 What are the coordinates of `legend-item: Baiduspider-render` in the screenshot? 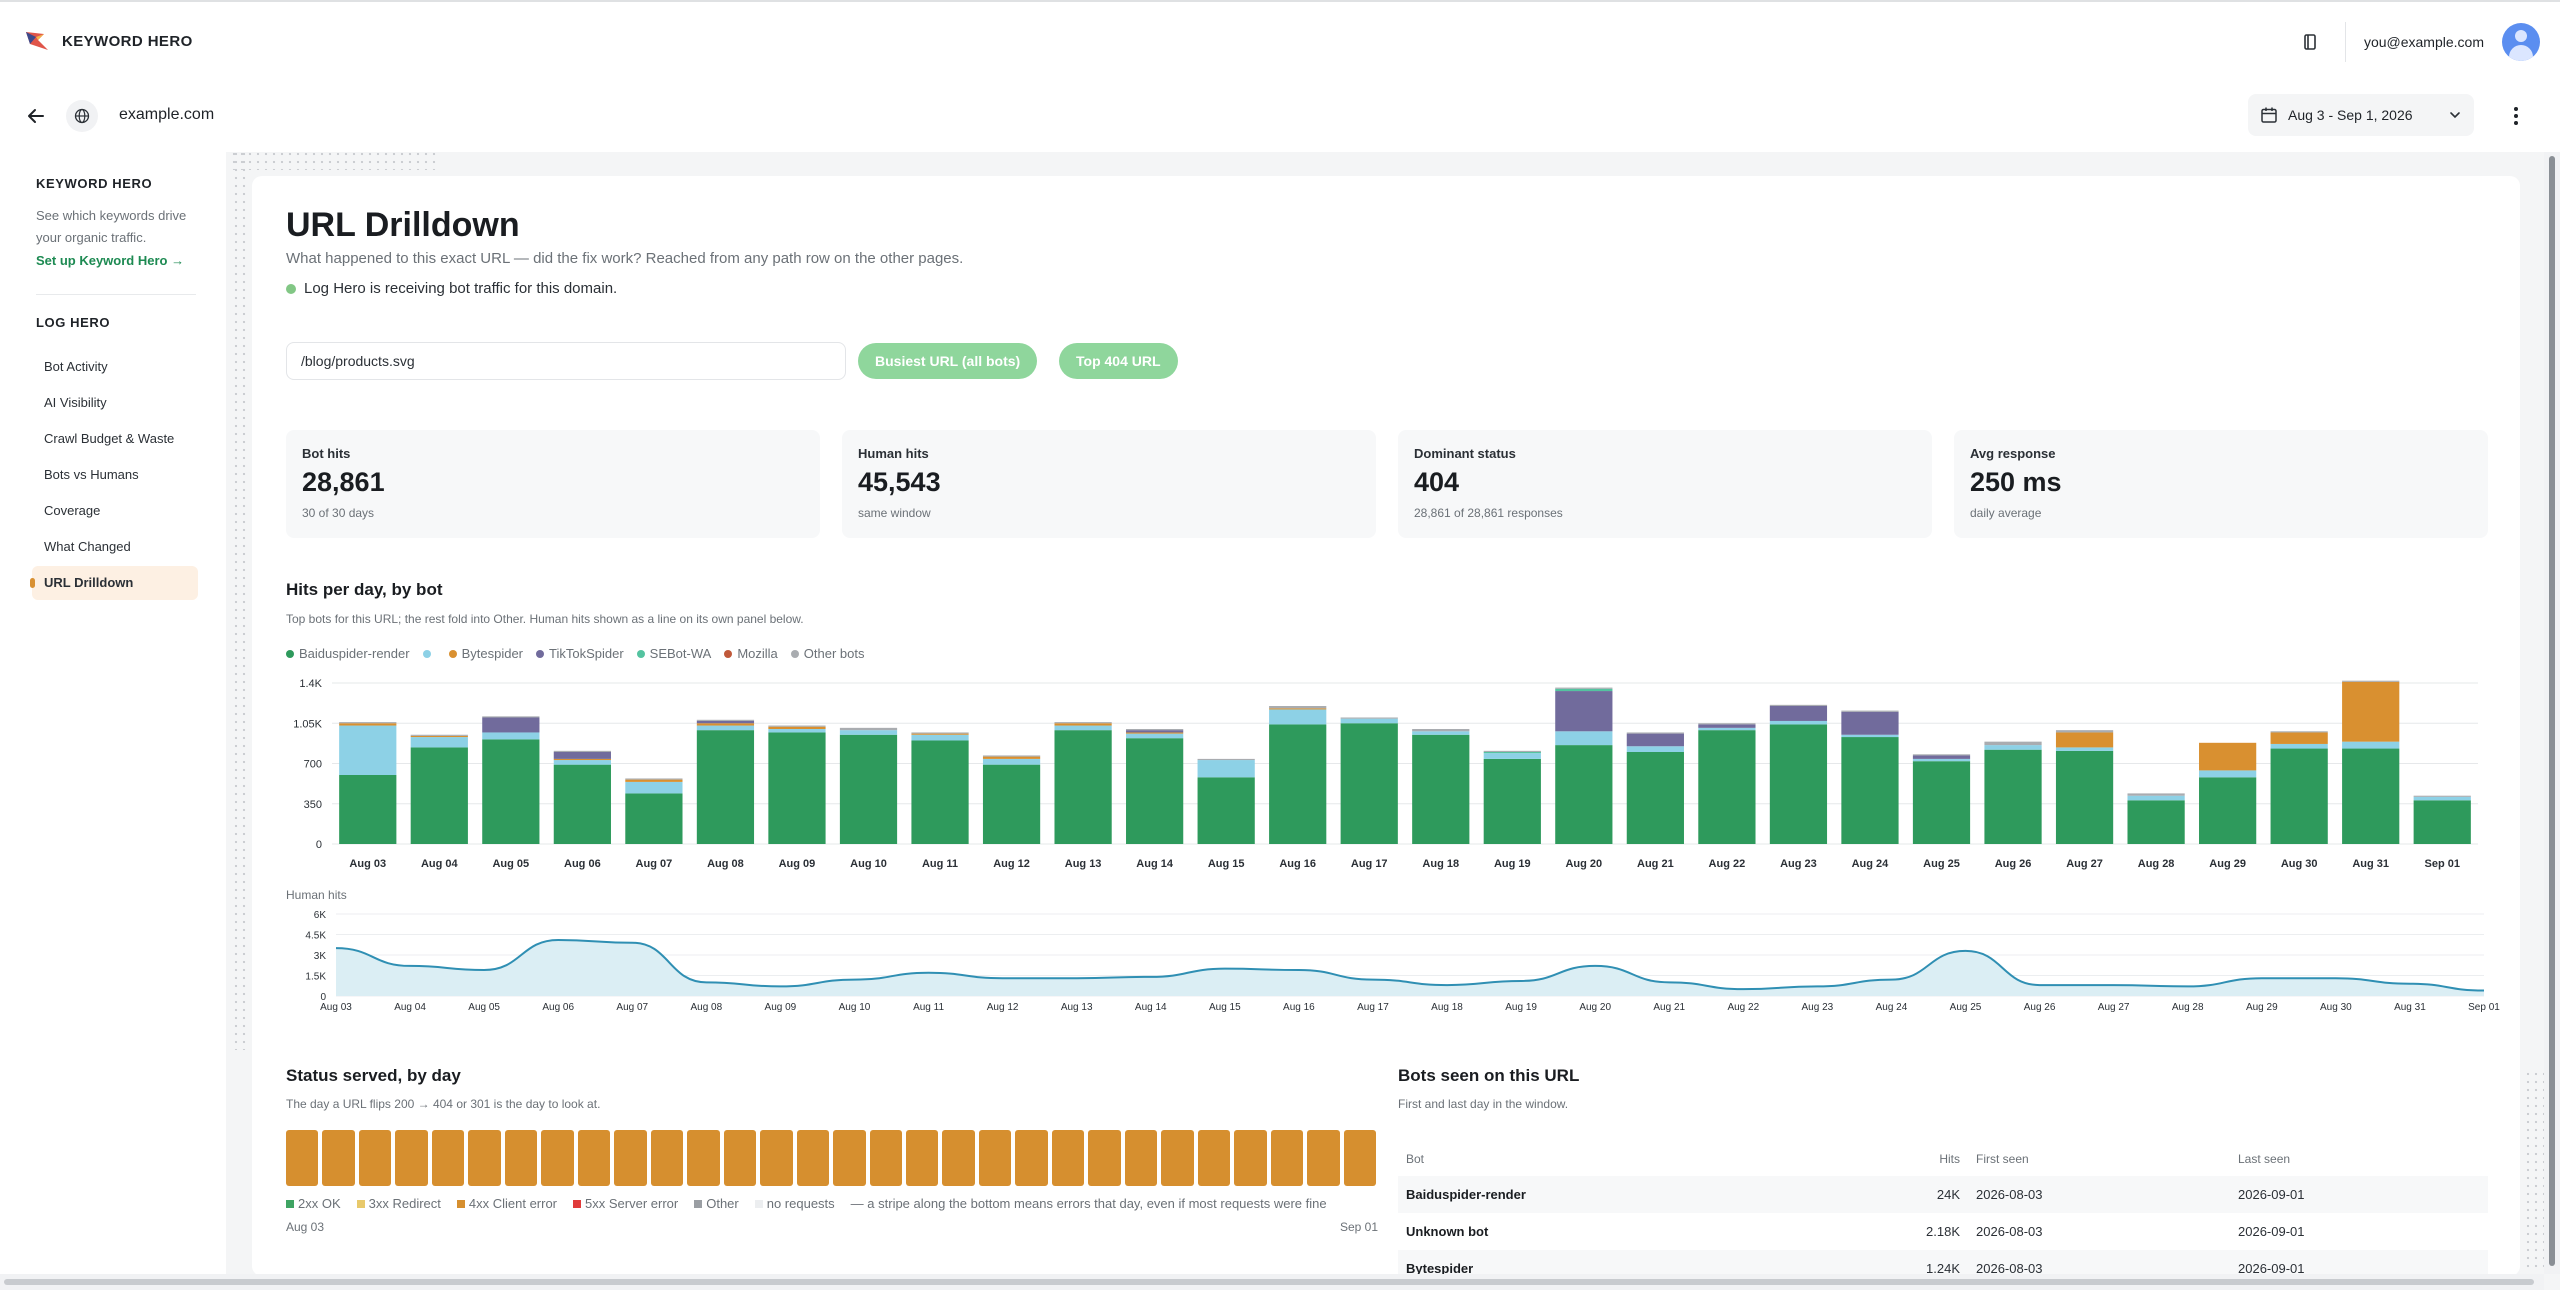 It's located at (348, 653).